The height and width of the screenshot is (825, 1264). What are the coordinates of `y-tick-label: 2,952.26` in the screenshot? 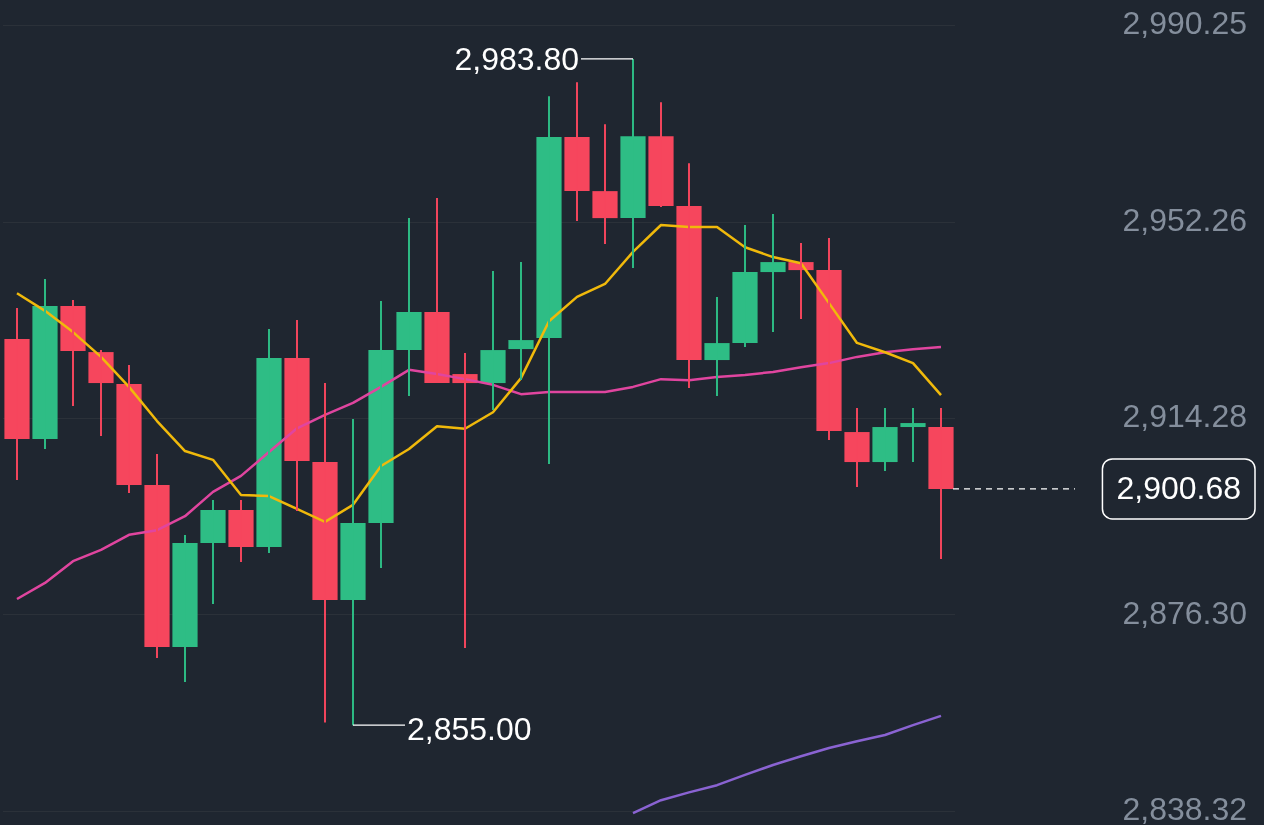 It's located at (1184, 219).